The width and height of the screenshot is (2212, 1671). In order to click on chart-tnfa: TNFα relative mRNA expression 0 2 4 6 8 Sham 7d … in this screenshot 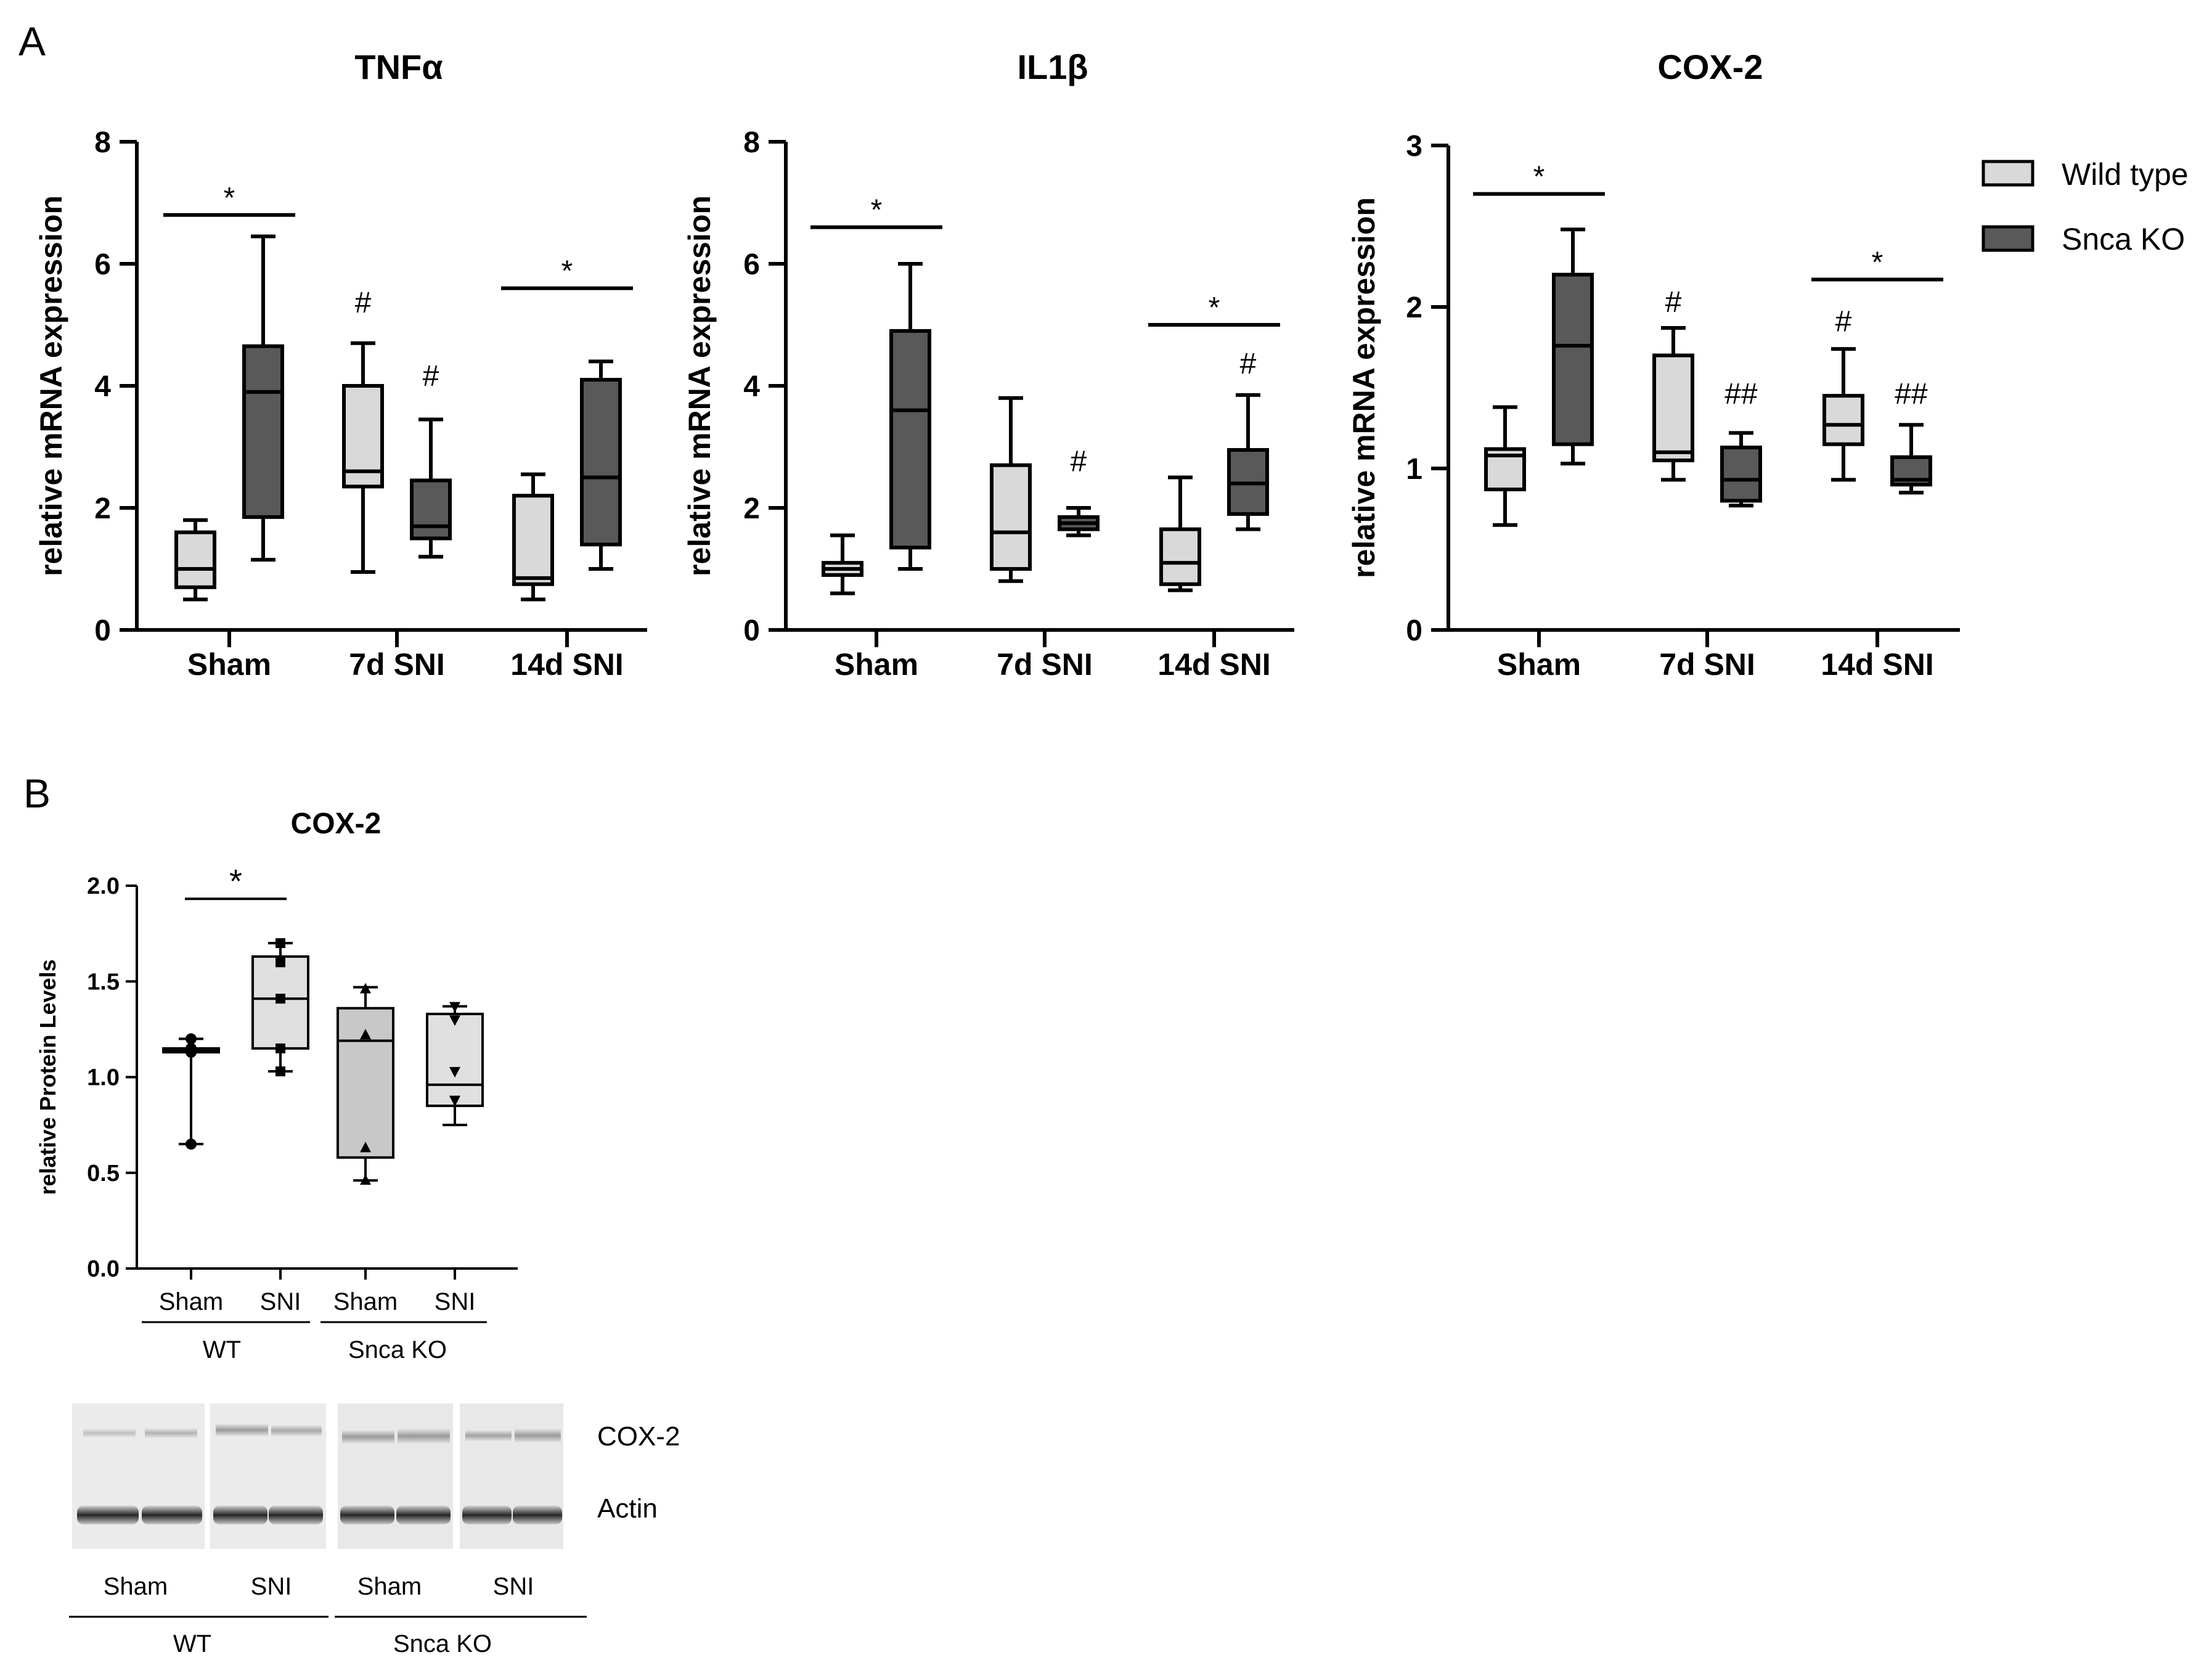, I will do `click(341, 365)`.